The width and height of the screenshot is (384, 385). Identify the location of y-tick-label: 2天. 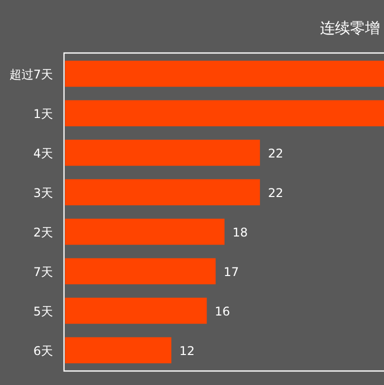
(43, 232).